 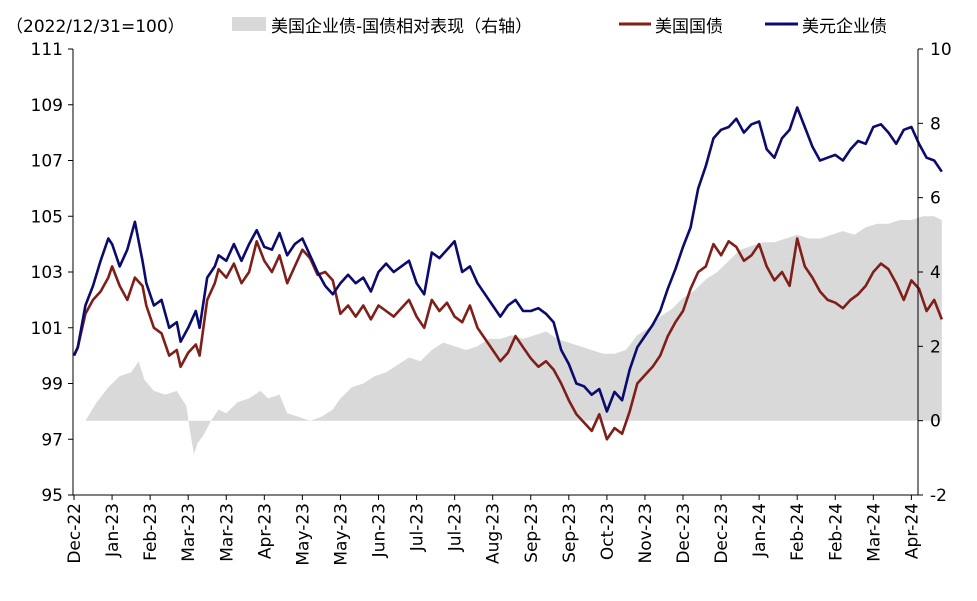 I want to click on x-tick-label: Jun-23, so click(x=380, y=530).